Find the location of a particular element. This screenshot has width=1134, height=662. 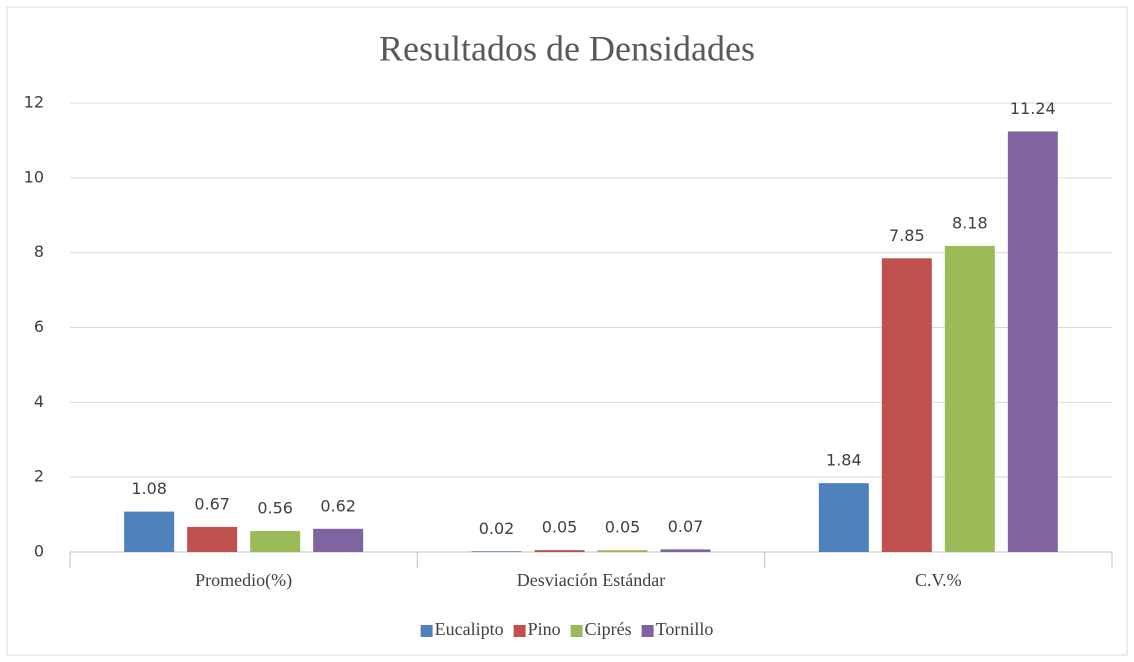

y-tick-label: 12 is located at coordinates (34, 102).